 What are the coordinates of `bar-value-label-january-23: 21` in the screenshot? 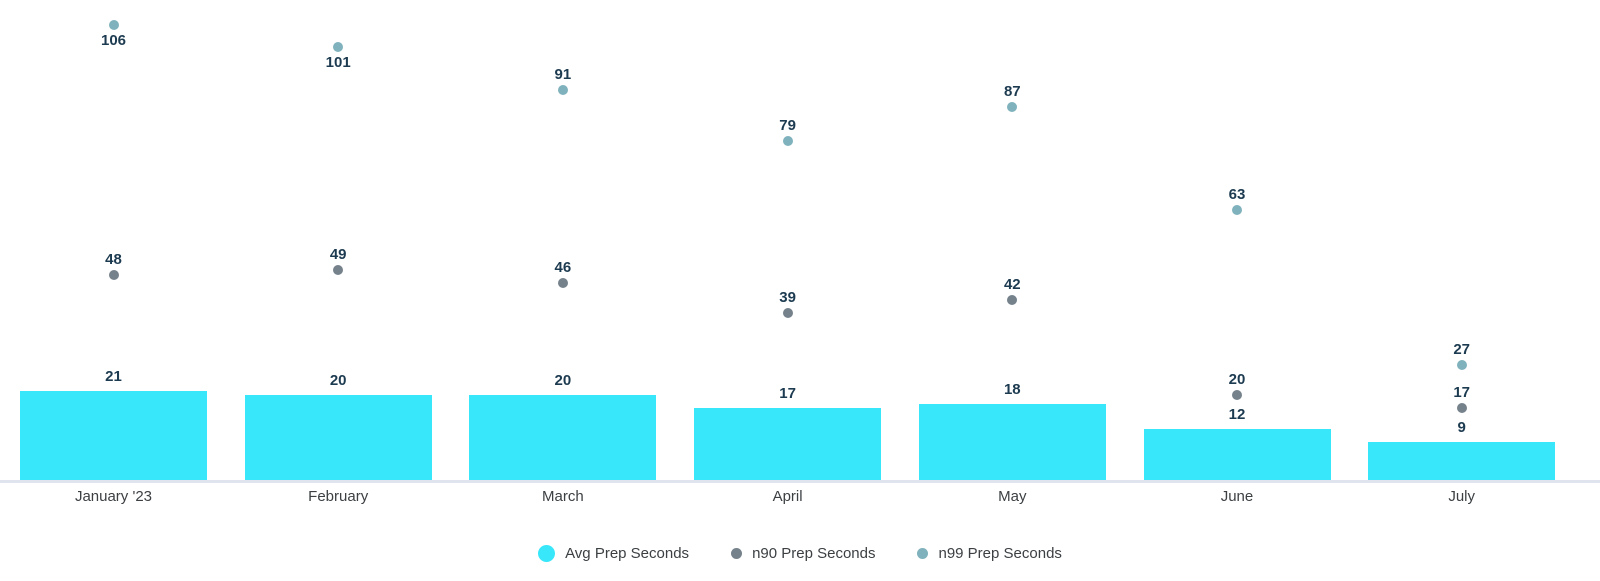 It's located at (113, 376).